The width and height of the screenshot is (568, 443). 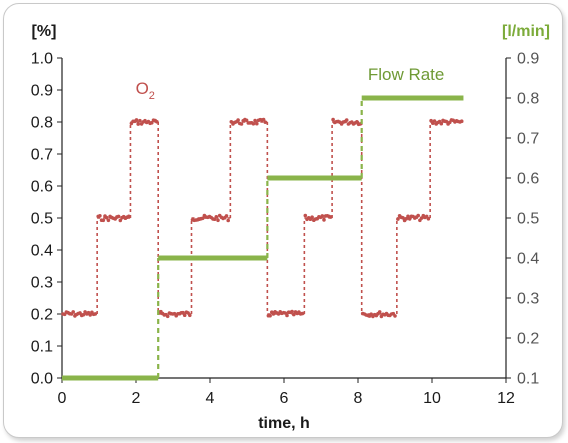 I want to click on y-right-tick-label: 0.5, so click(x=528, y=219).